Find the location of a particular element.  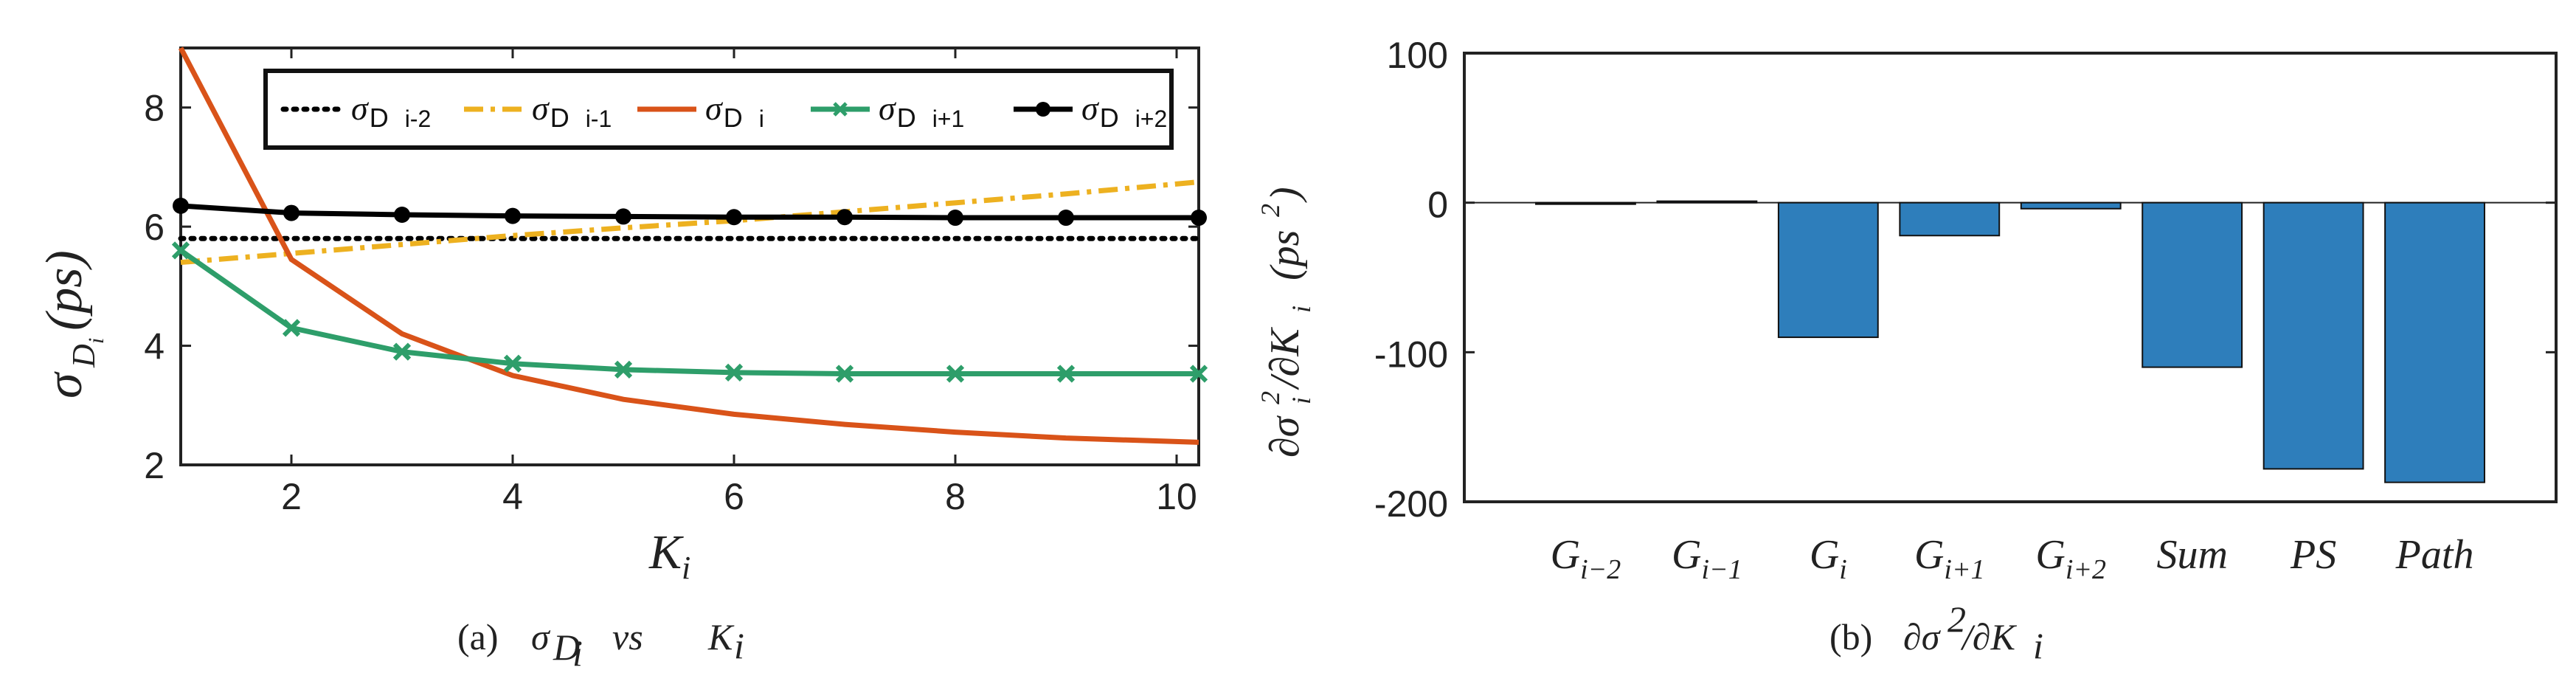

category-label: Gi−2 is located at coordinates (1586, 559).